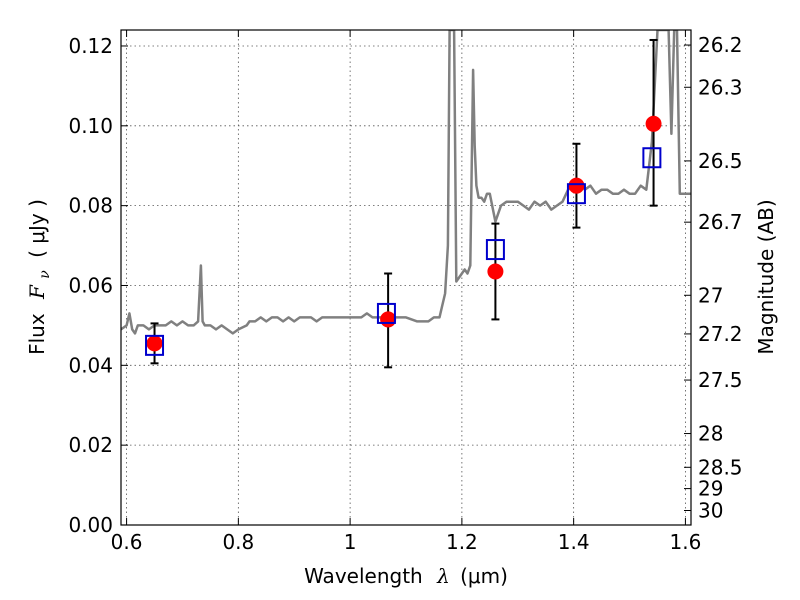 The width and height of the screenshot is (800, 600). What do you see at coordinates (720, 45) in the screenshot?
I see `y2-tick-label: 26.2` at bounding box center [720, 45].